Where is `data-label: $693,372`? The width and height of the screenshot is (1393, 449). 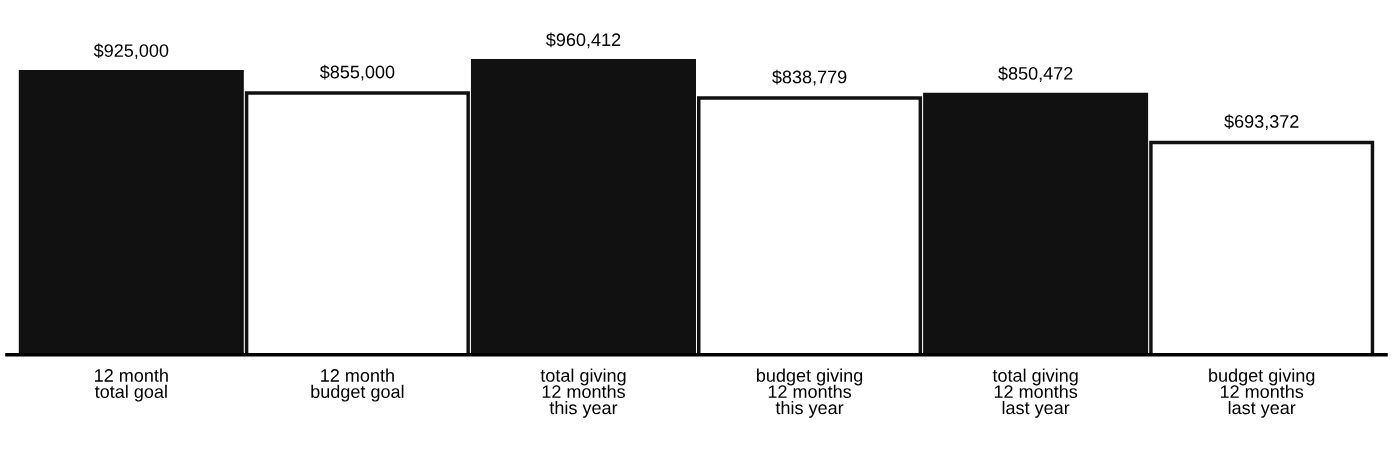
data-label: $693,372 is located at coordinates (1261, 122).